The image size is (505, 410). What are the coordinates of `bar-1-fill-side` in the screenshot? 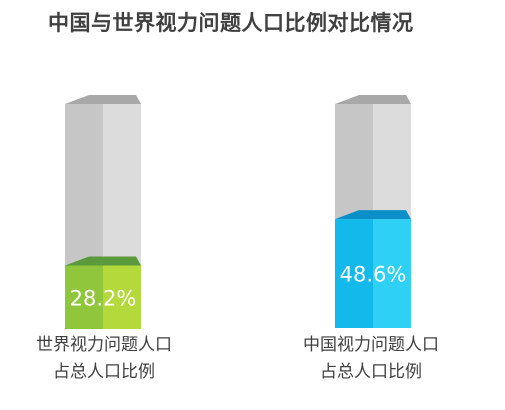 It's located at (392, 273).